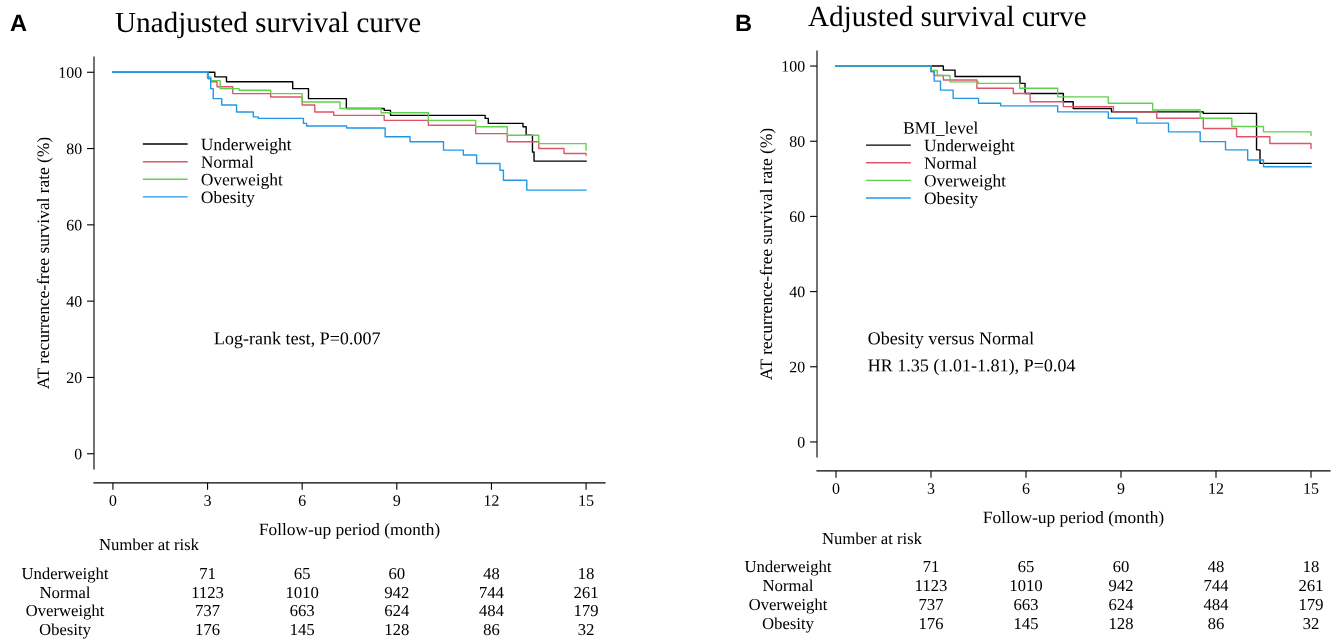 The height and width of the screenshot is (642, 1341). I want to click on annotation: Log-rank test, P=0.007, so click(297, 340).